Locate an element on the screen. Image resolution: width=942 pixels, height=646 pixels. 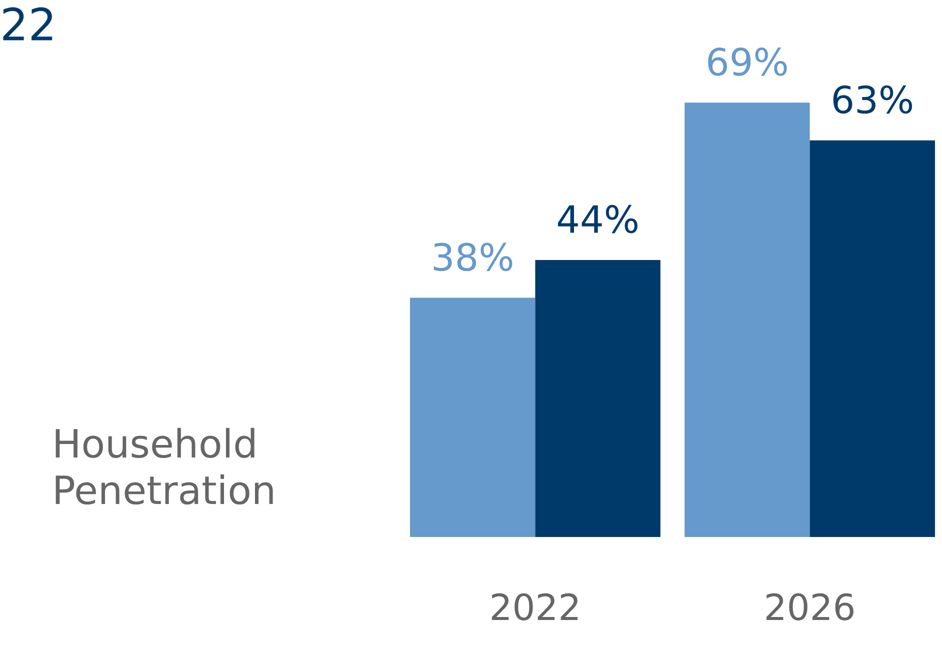
x-tick-label: 2026 is located at coordinates (810, 607).